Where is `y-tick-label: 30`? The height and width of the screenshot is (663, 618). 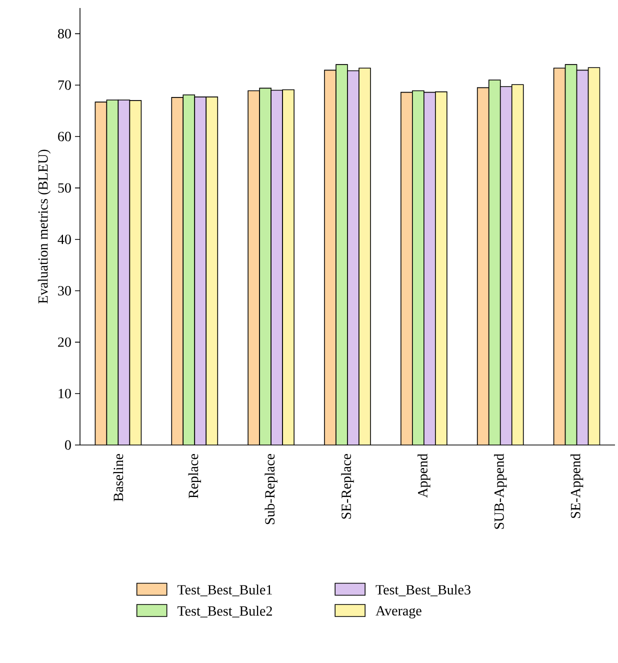
y-tick-label: 30 is located at coordinates (64, 291).